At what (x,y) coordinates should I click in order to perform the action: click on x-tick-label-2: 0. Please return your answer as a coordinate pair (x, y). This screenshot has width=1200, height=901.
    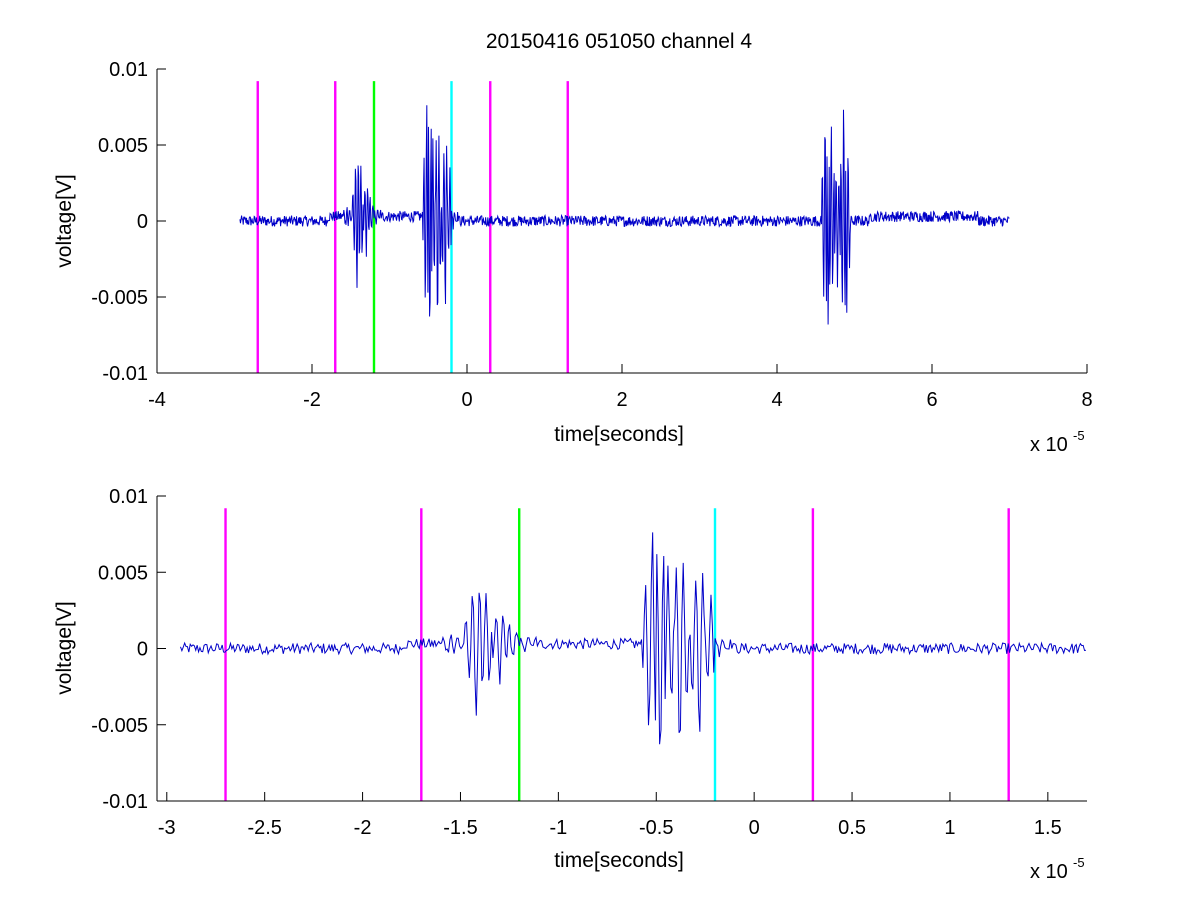
    Looking at the image, I should click on (466, 400).